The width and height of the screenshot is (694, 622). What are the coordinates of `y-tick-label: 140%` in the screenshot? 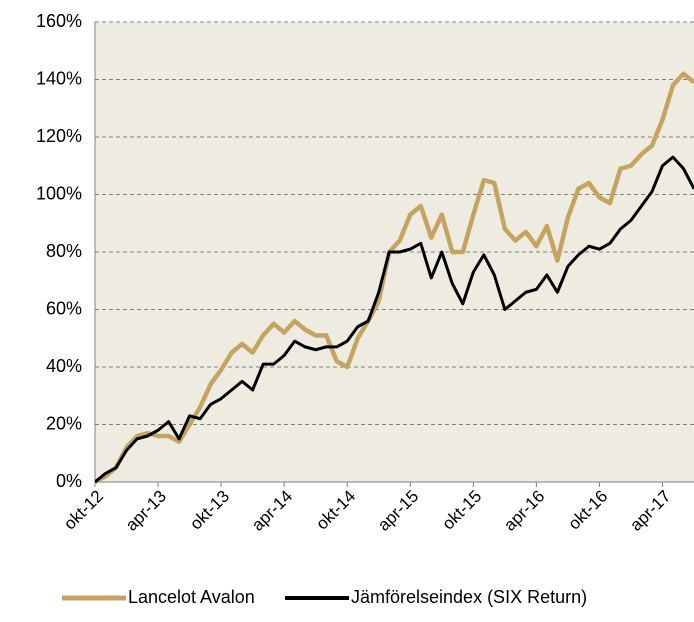 It's located at (59, 78).